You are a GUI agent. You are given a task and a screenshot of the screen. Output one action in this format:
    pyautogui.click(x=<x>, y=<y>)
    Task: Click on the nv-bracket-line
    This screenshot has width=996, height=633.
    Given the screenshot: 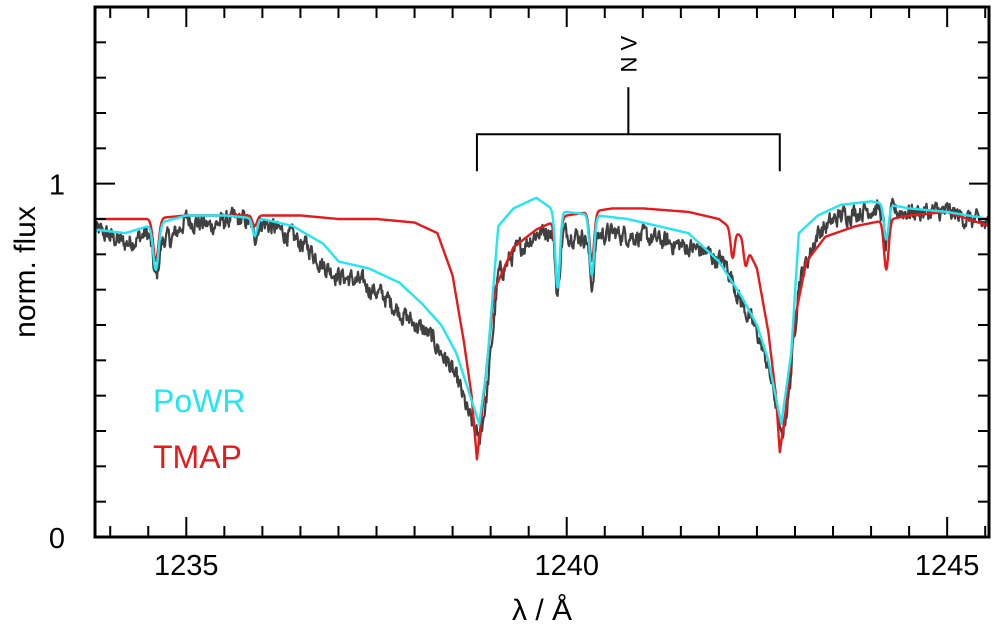 What is the action you would take?
    pyautogui.click(x=628, y=152)
    